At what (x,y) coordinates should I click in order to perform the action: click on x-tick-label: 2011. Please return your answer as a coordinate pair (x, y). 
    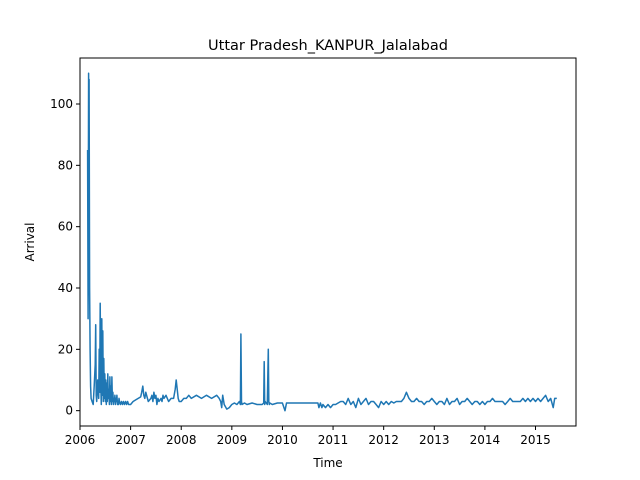
    Looking at the image, I should click on (333, 440).